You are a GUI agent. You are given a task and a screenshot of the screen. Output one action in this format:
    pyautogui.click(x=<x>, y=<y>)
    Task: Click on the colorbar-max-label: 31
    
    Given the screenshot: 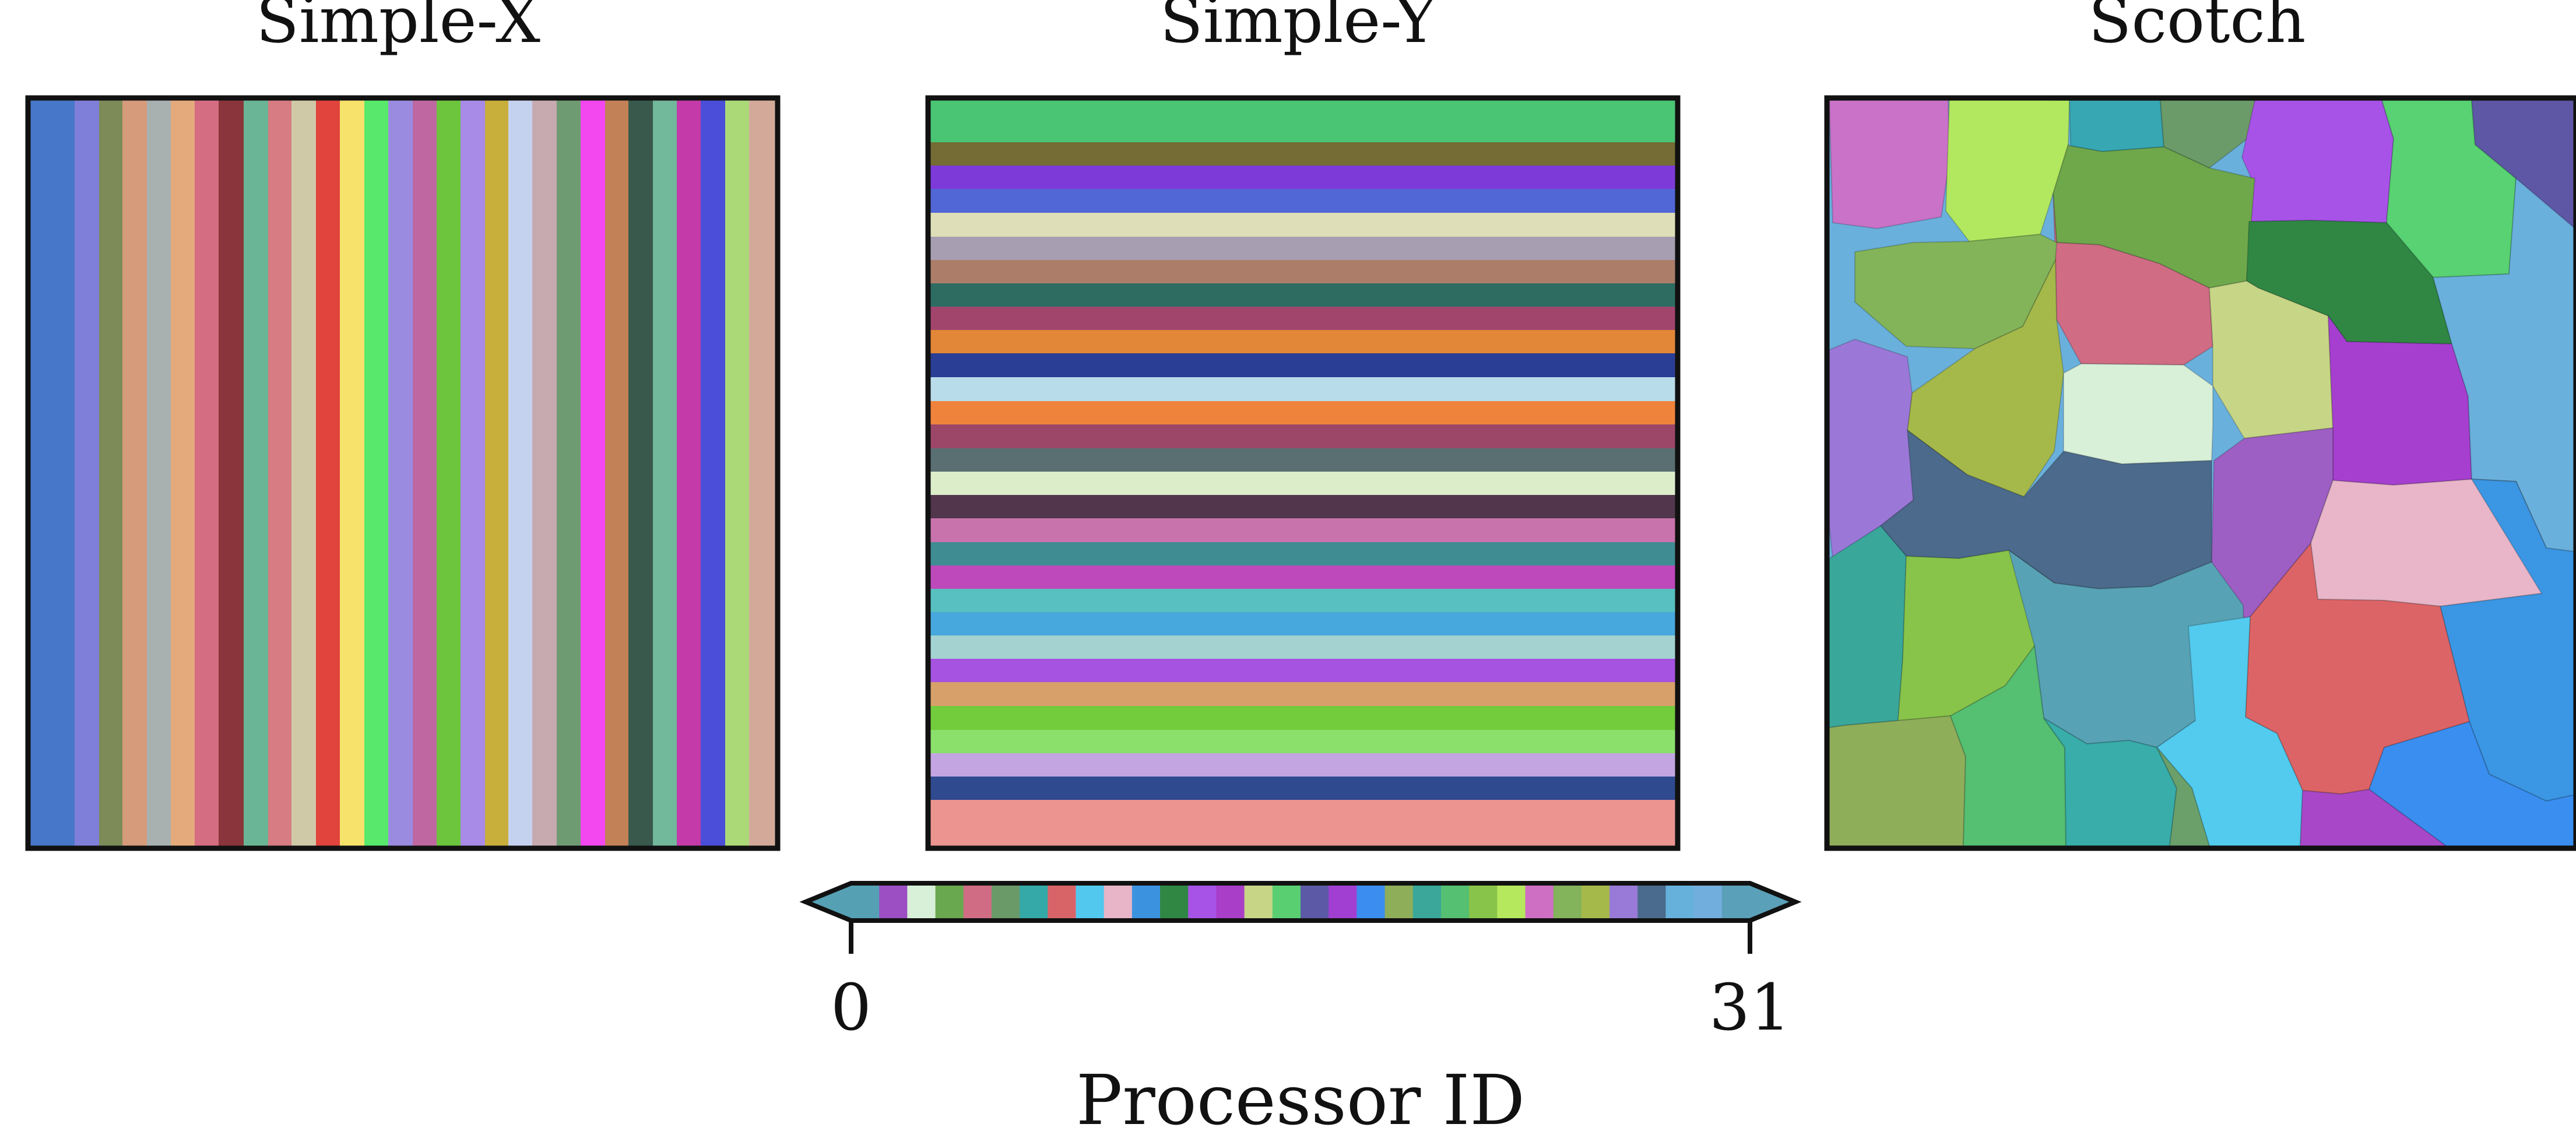 What is the action you would take?
    pyautogui.click(x=1750, y=1008)
    